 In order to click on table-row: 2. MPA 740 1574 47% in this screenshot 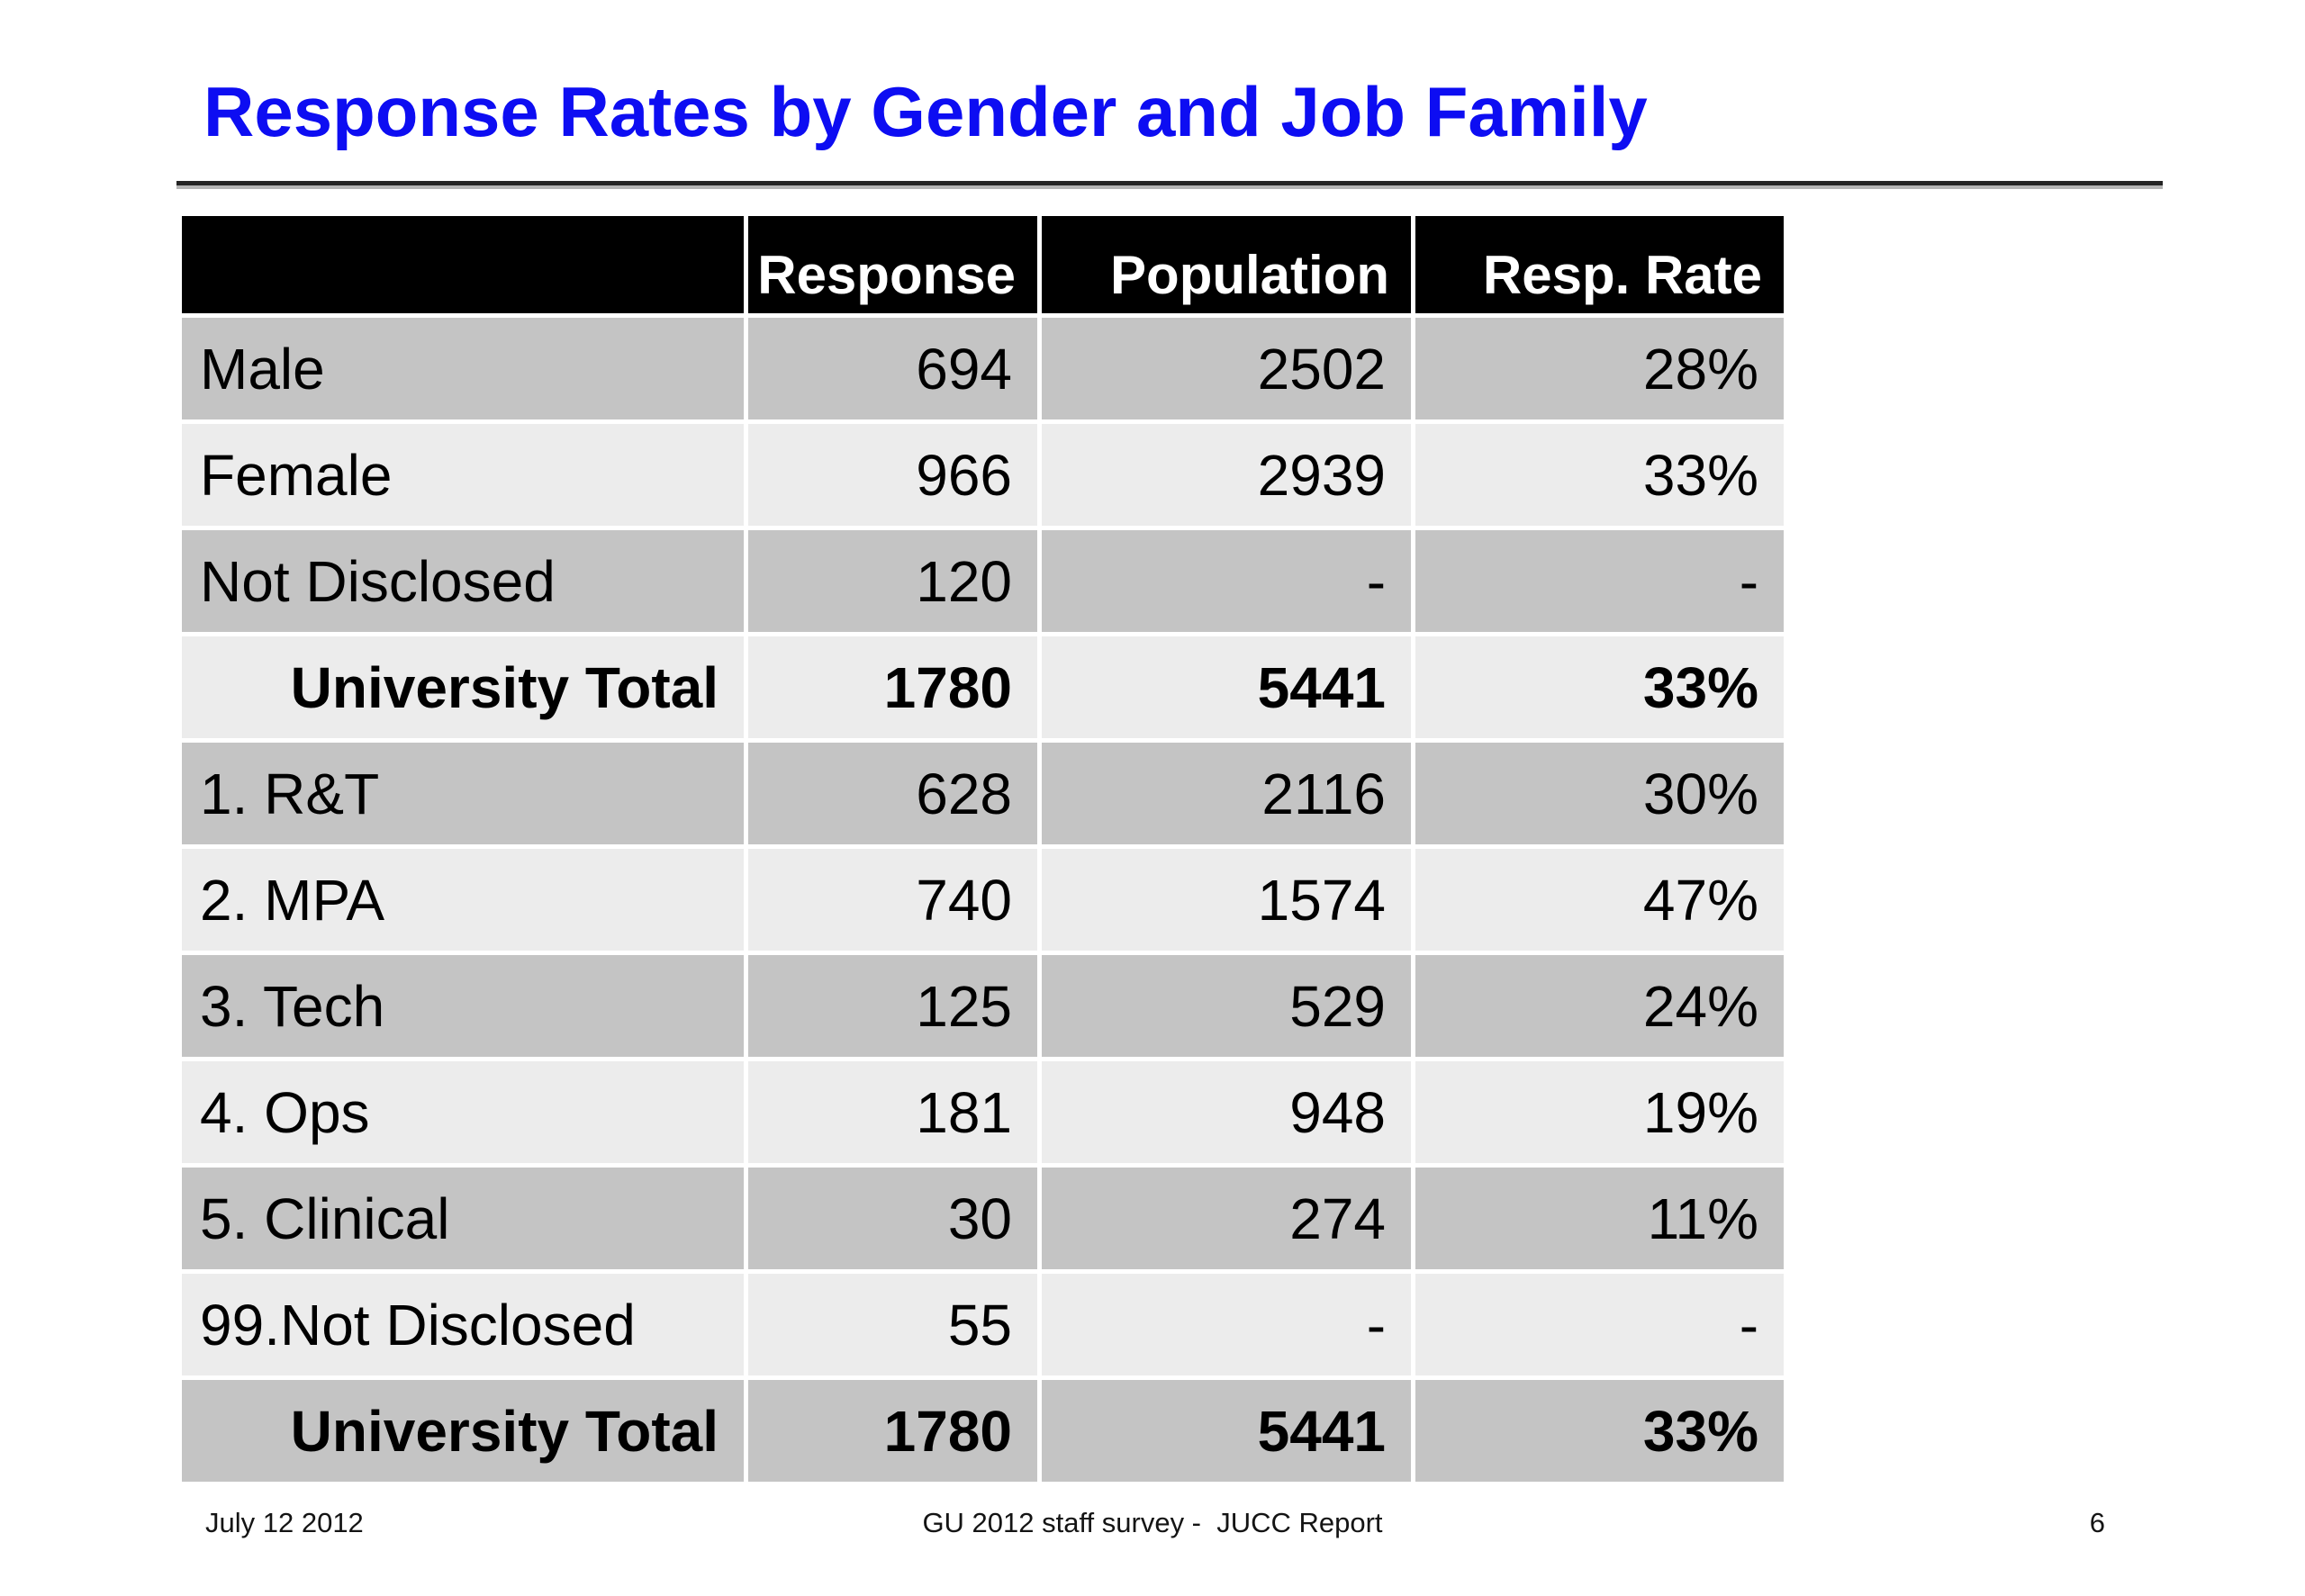, I will do `click(983, 900)`.